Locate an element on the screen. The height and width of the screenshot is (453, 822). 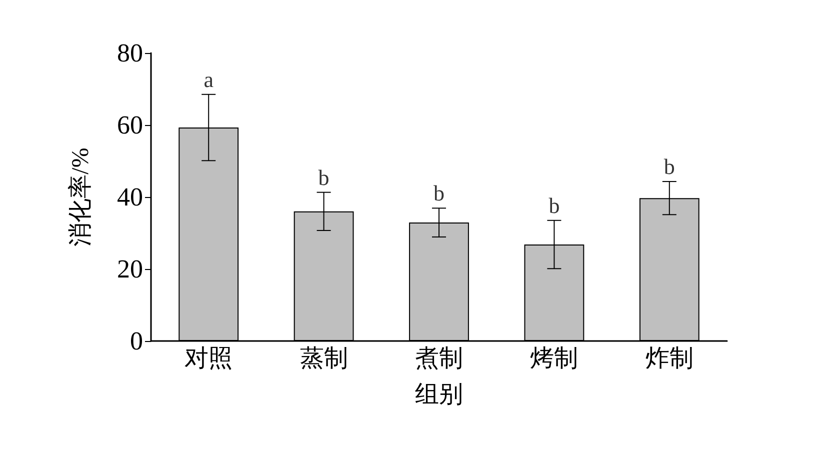
y-tick-label: 40 is located at coordinates (130, 197).